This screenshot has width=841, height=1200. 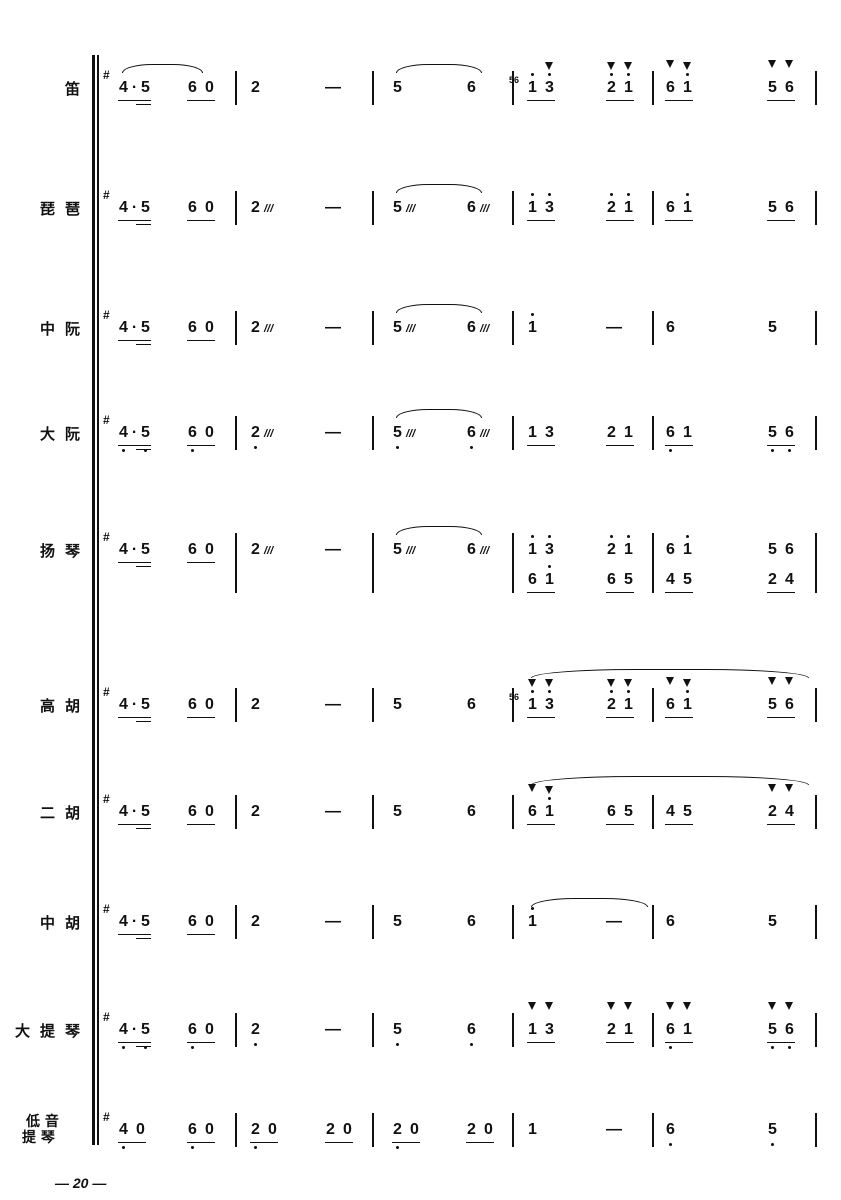 I want to click on note: —, so click(x=614, y=921).